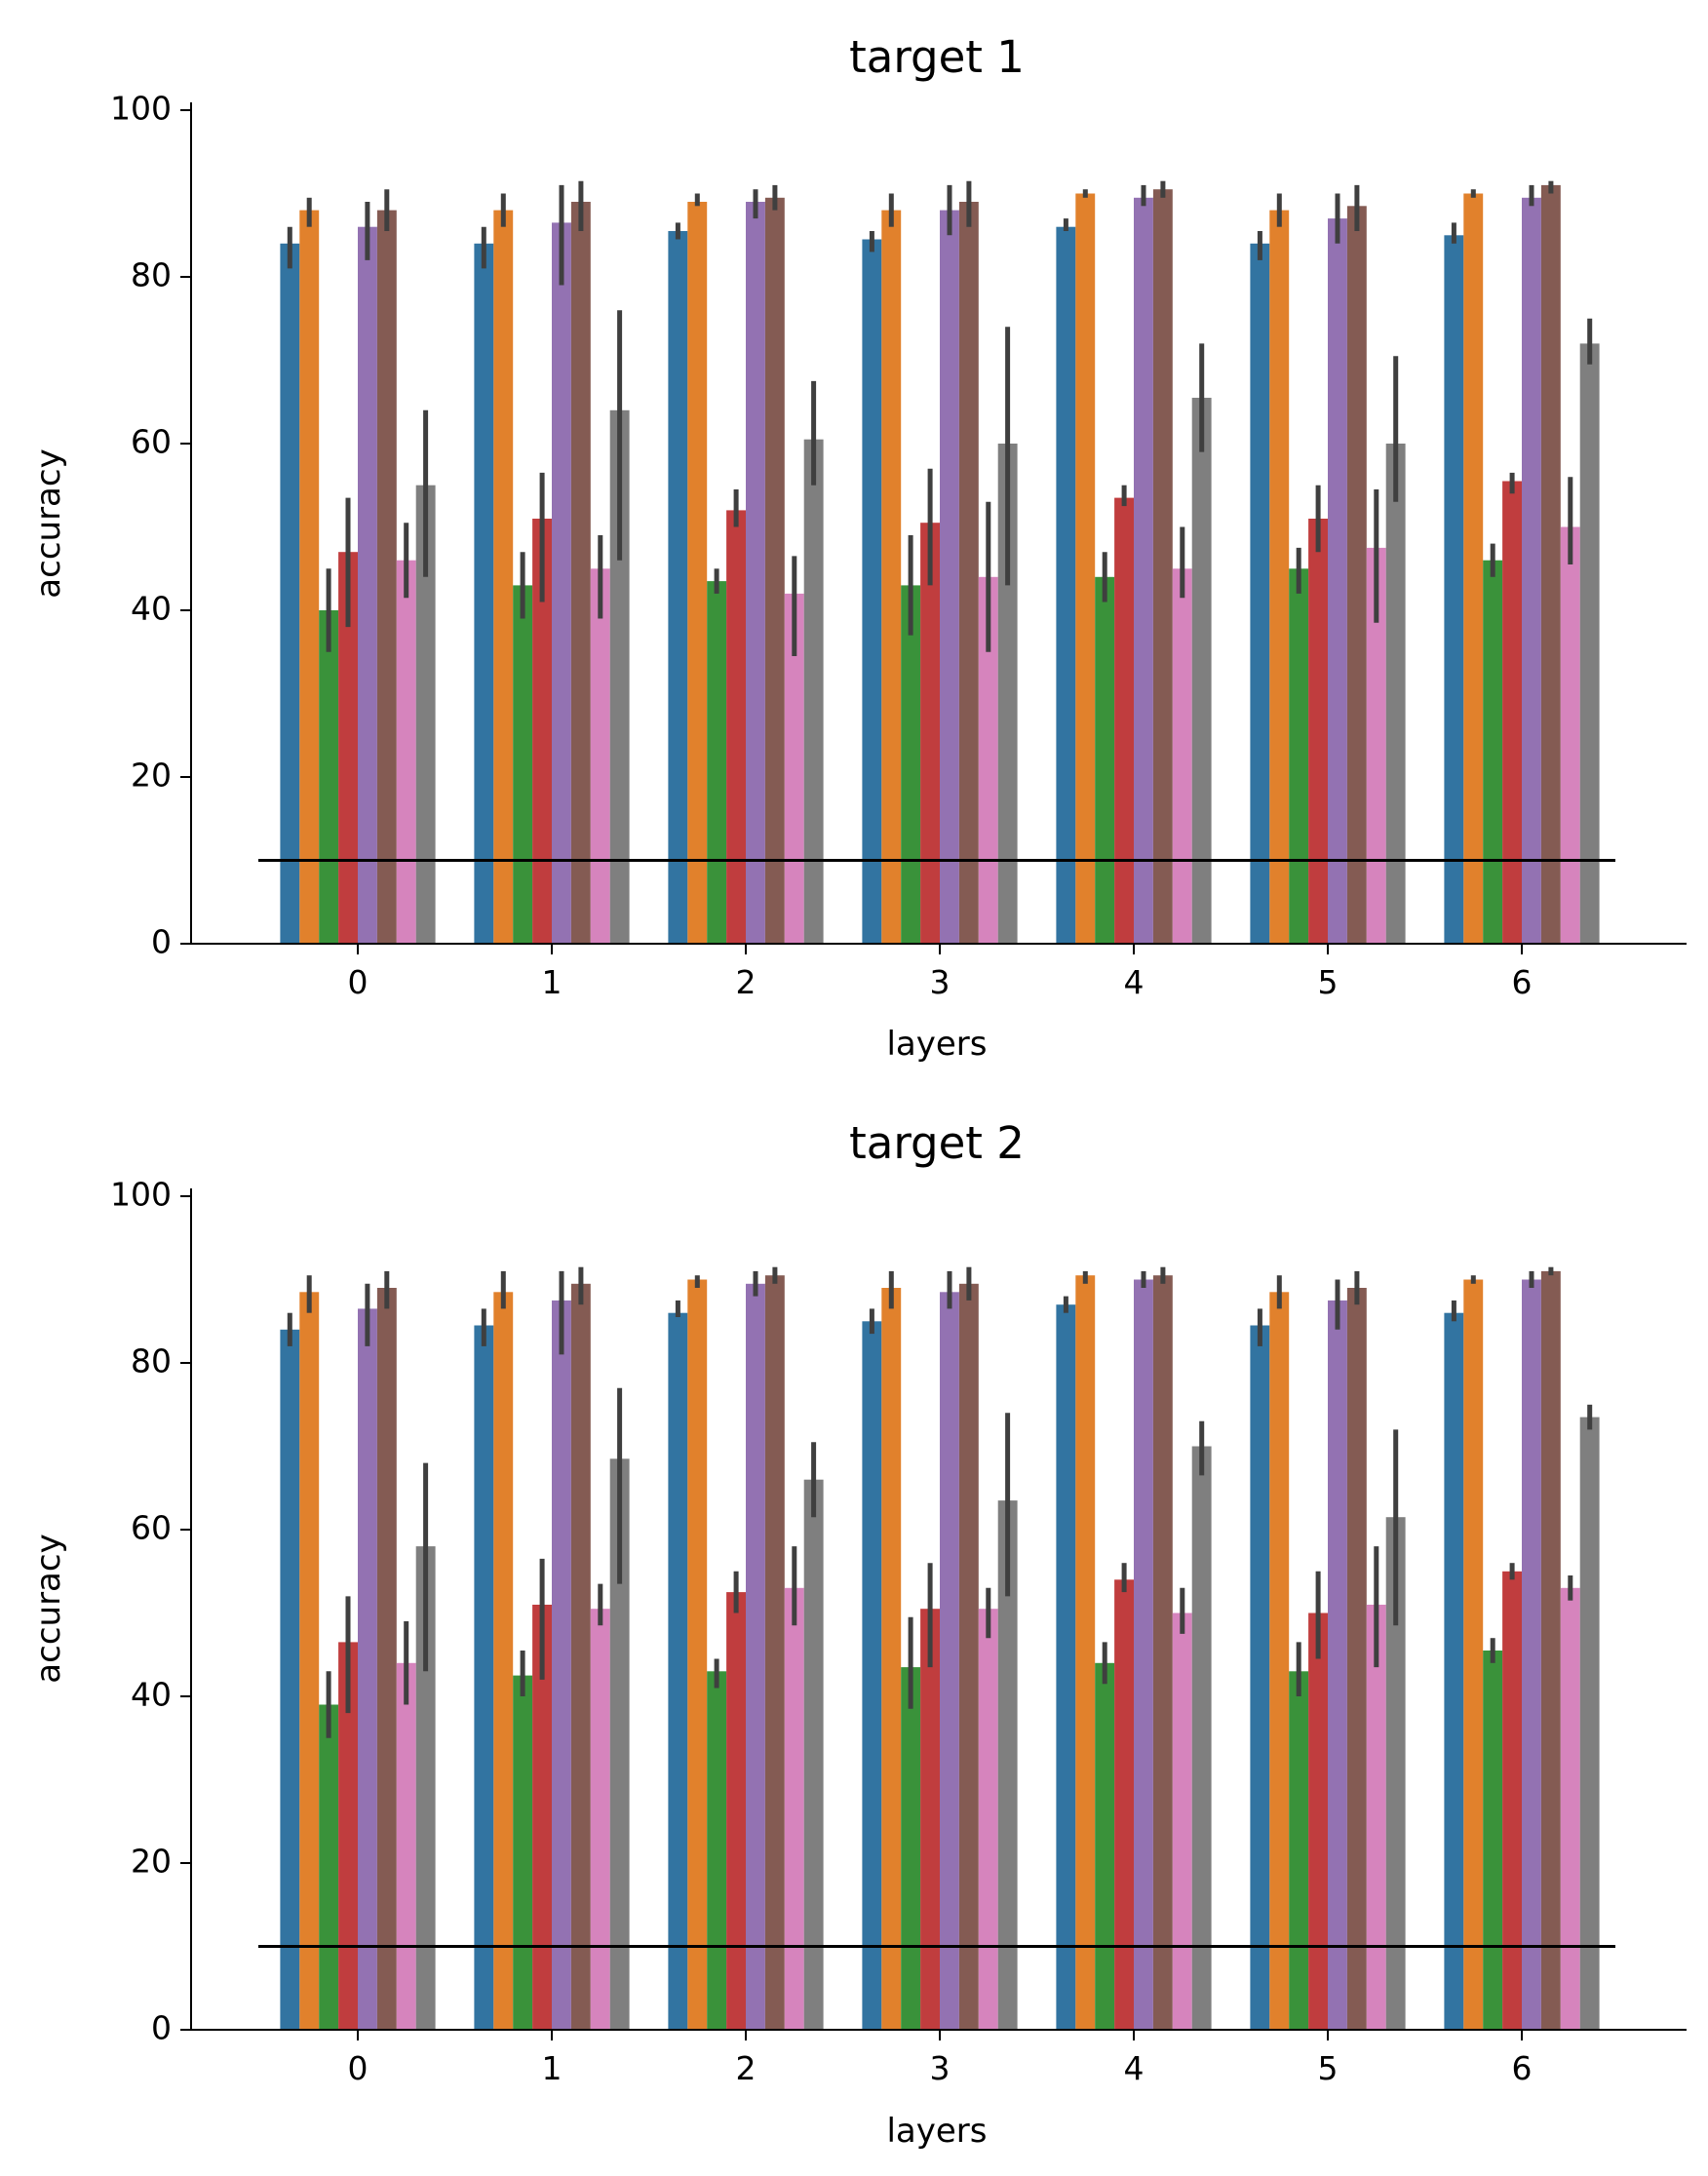 Image resolution: width=1708 pixels, height=2176 pixels. Describe the element at coordinates (151, 275) in the screenshot. I see `y-tick-label: 80` at that location.